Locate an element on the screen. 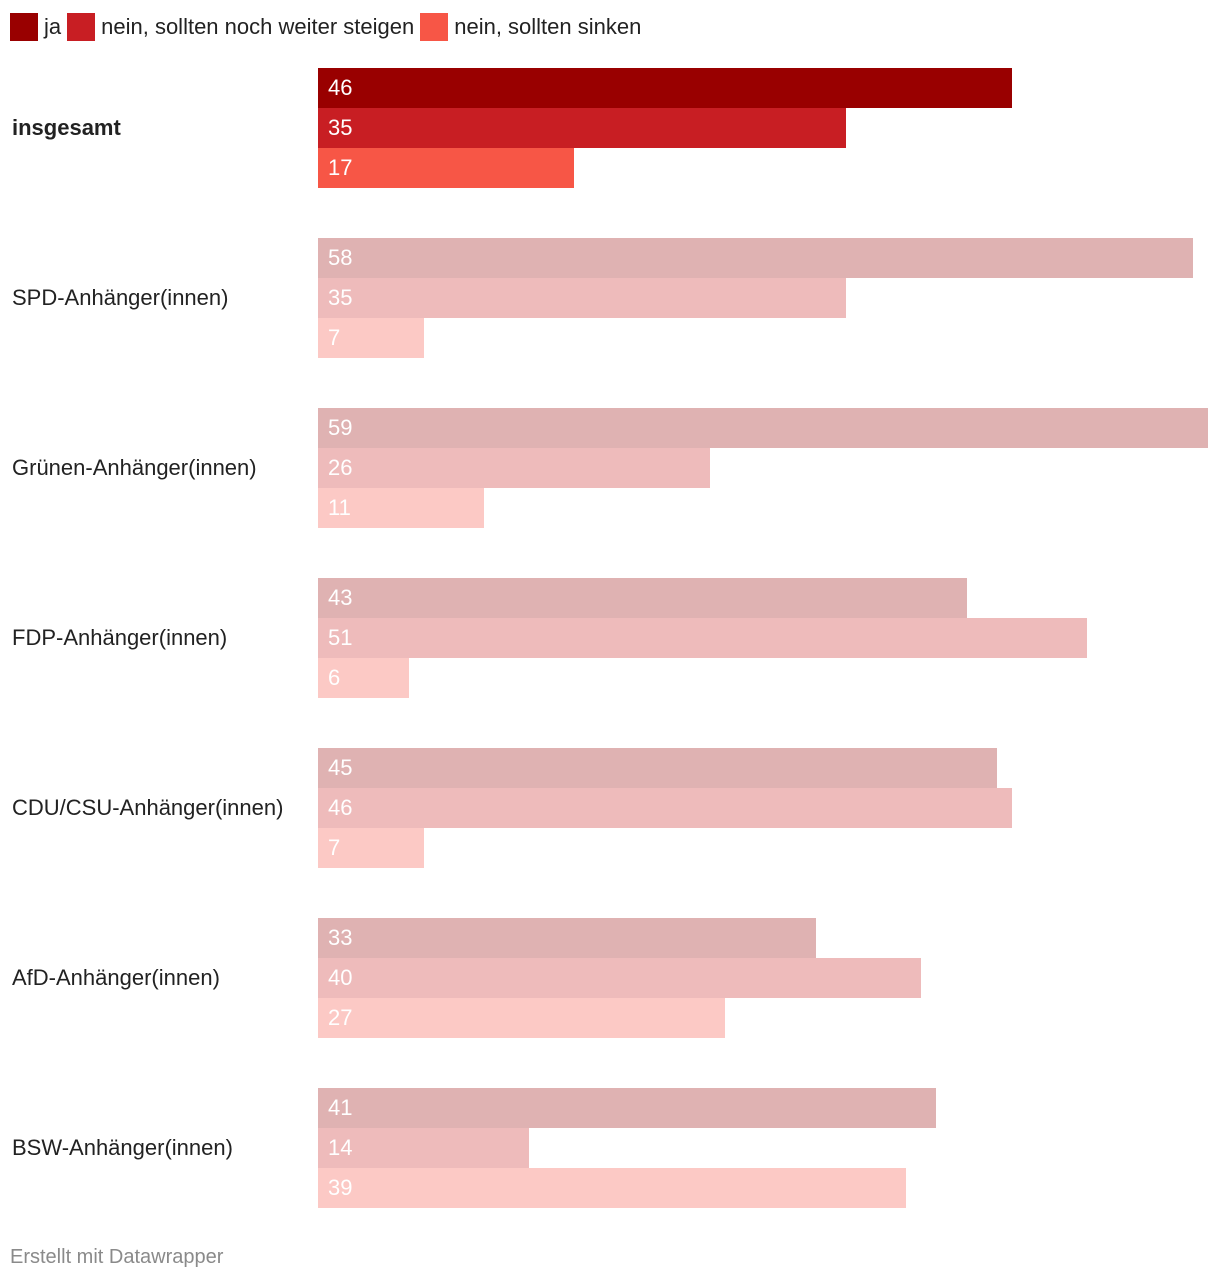 This screenshot has width=1220, height=1286. category-label: insgesamt is located at coordinates (66, 127).